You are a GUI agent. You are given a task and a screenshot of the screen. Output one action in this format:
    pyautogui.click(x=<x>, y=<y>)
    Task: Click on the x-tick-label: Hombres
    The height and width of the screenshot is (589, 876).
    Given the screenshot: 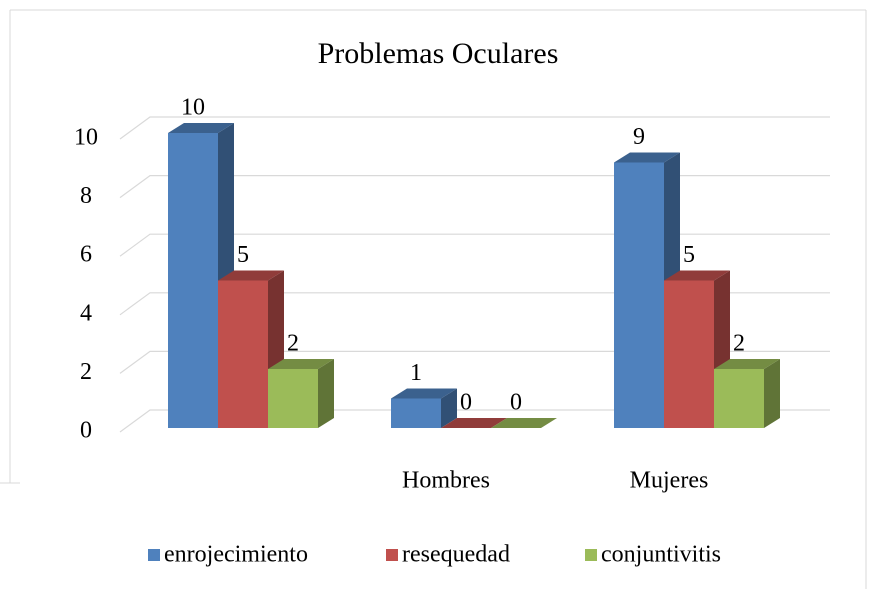 What is the action you would take?
    pyautogui.click(x=446, y=481)
    